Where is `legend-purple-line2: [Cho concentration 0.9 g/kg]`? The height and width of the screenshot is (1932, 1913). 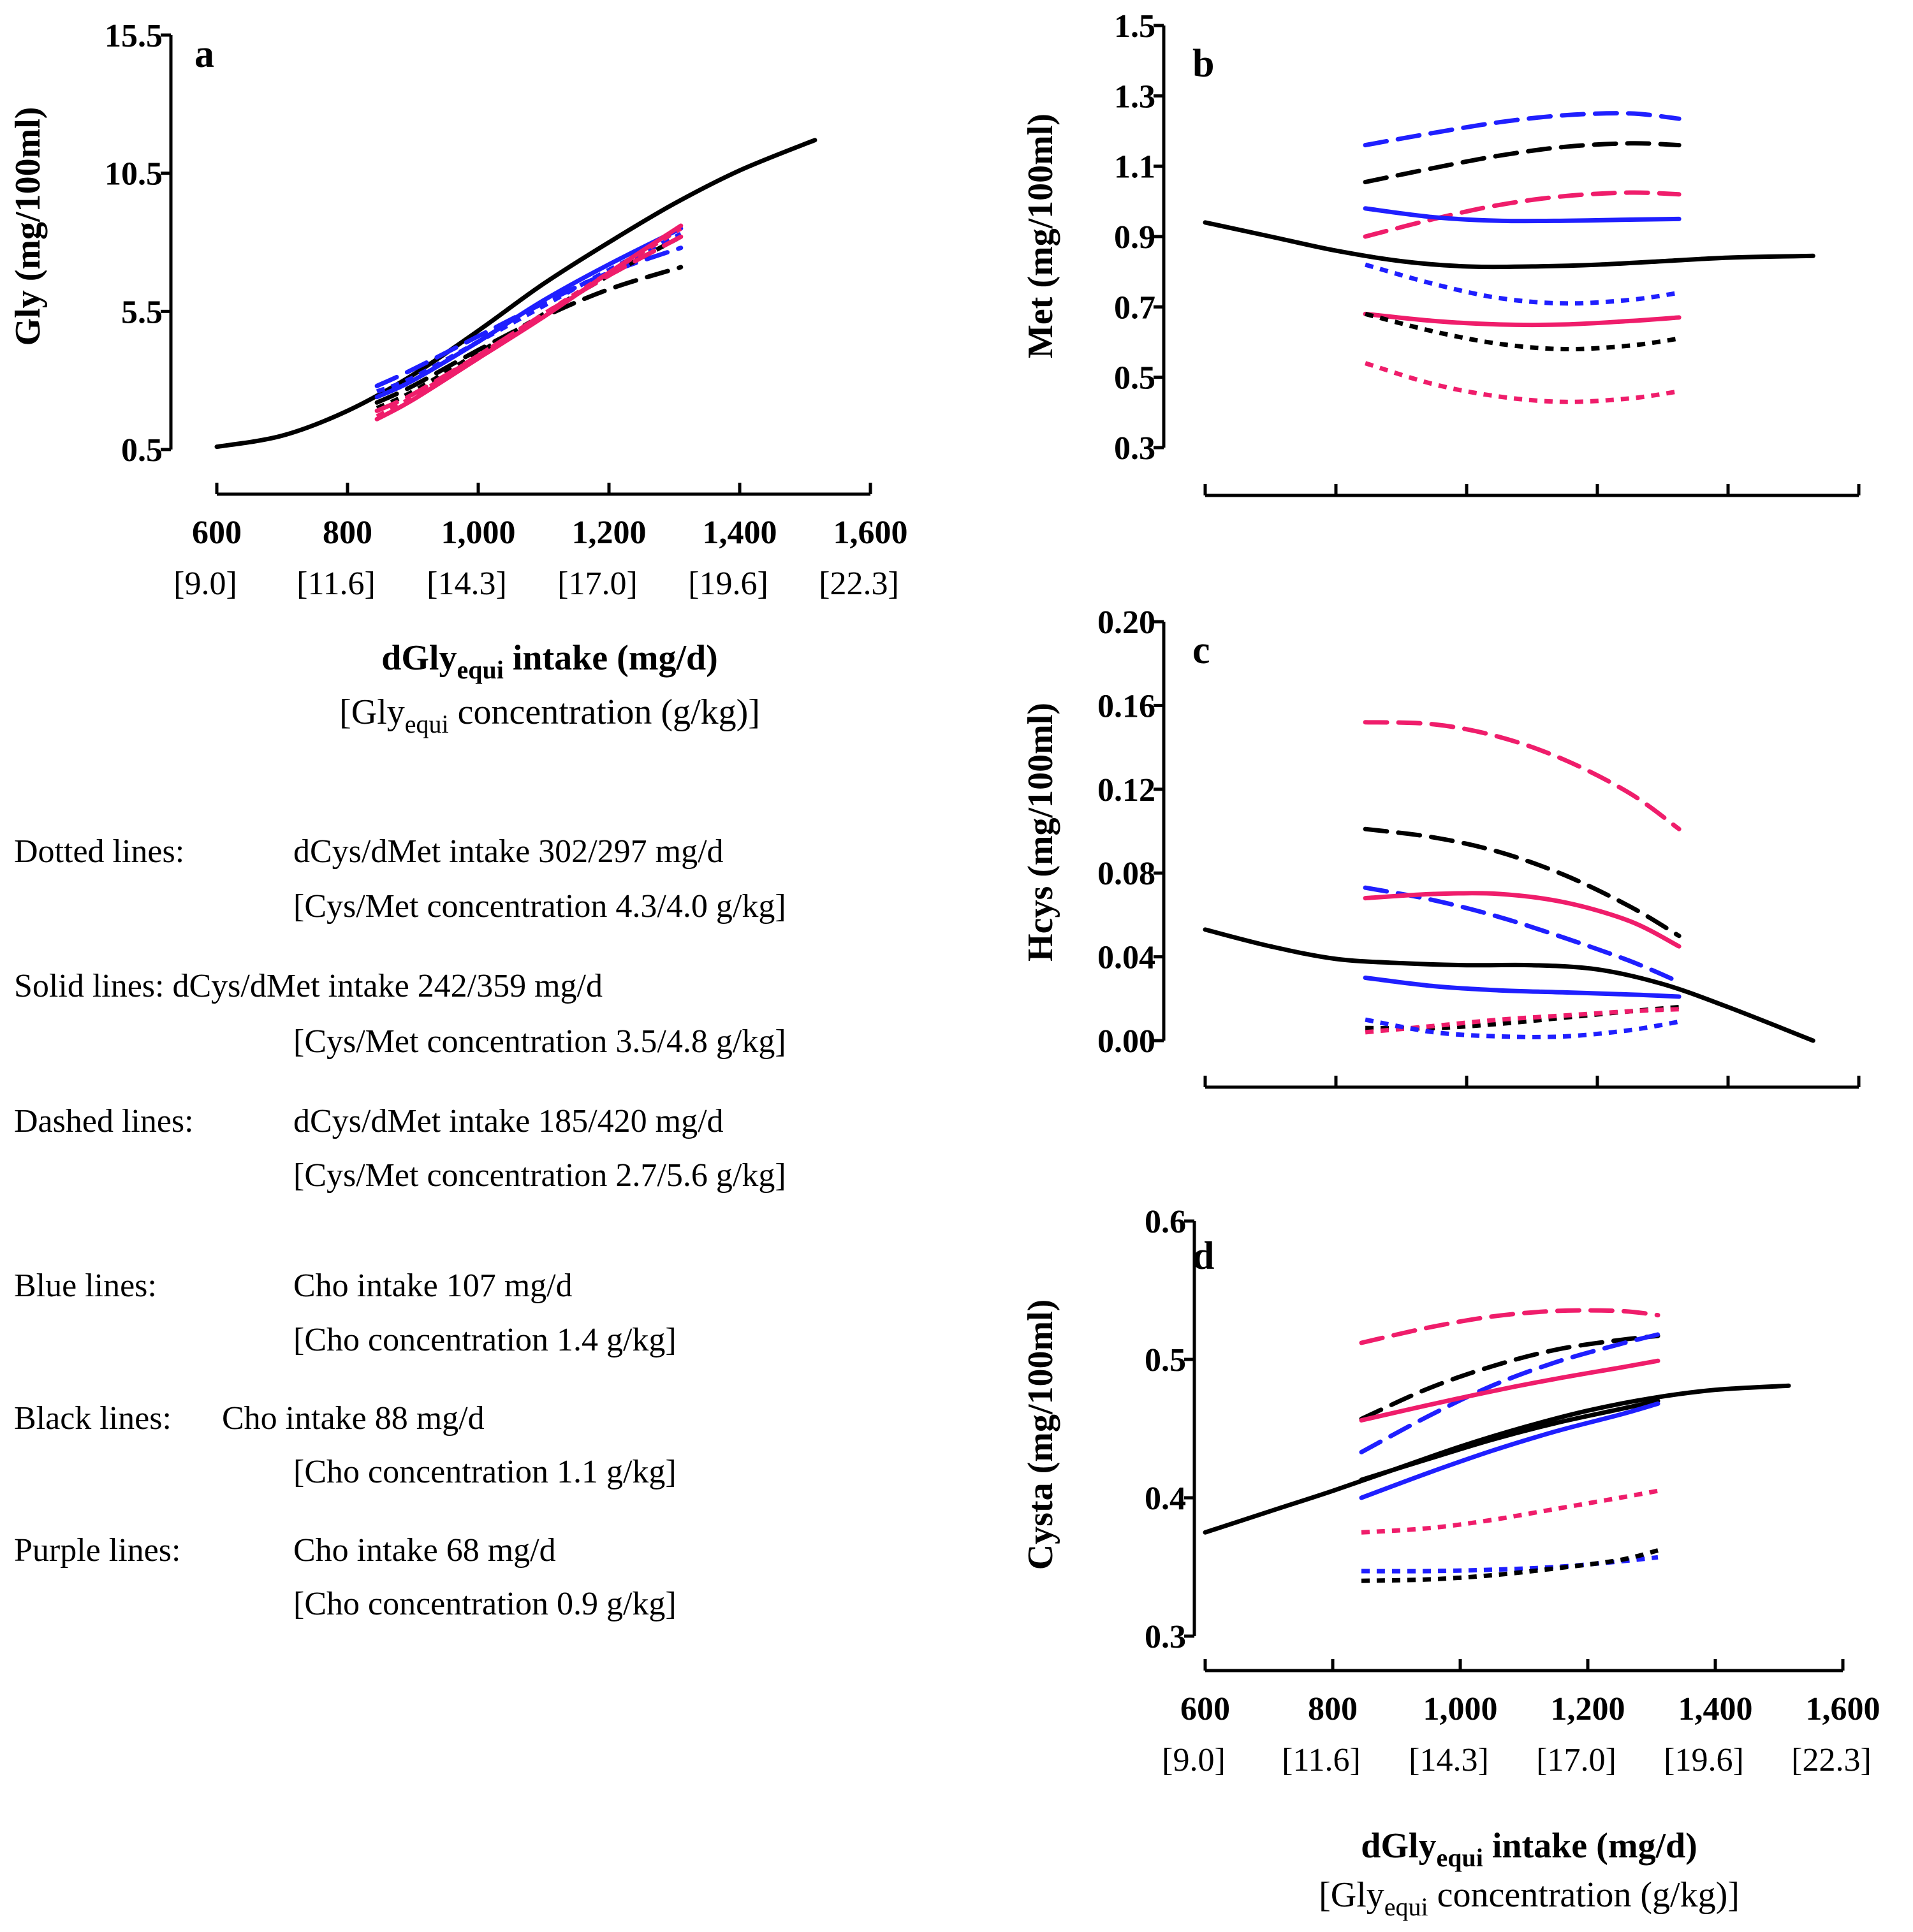 legend-purple-line2: [Cho concentration 0.9 g/kg] is located at coordinates (485, 1604).